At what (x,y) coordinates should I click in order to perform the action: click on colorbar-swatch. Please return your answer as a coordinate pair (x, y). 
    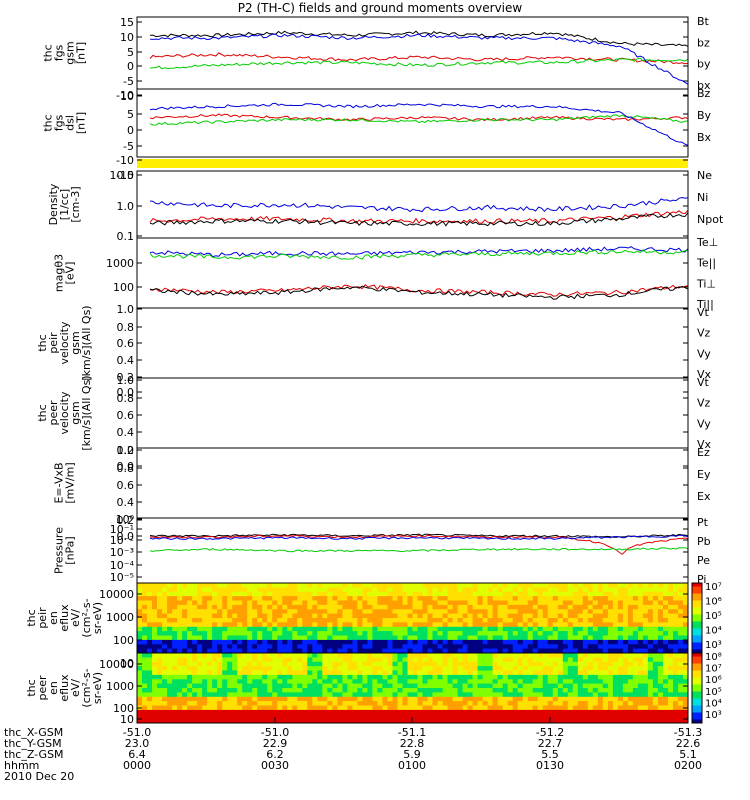
    Looking at the image, I should click on (697, 620).